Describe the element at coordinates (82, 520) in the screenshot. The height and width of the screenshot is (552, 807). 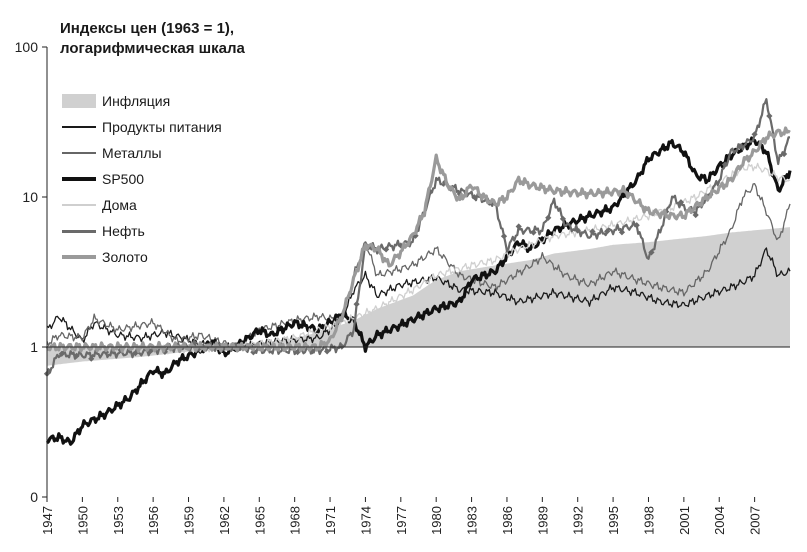
I see `x-tick-label: 1950` at that location.